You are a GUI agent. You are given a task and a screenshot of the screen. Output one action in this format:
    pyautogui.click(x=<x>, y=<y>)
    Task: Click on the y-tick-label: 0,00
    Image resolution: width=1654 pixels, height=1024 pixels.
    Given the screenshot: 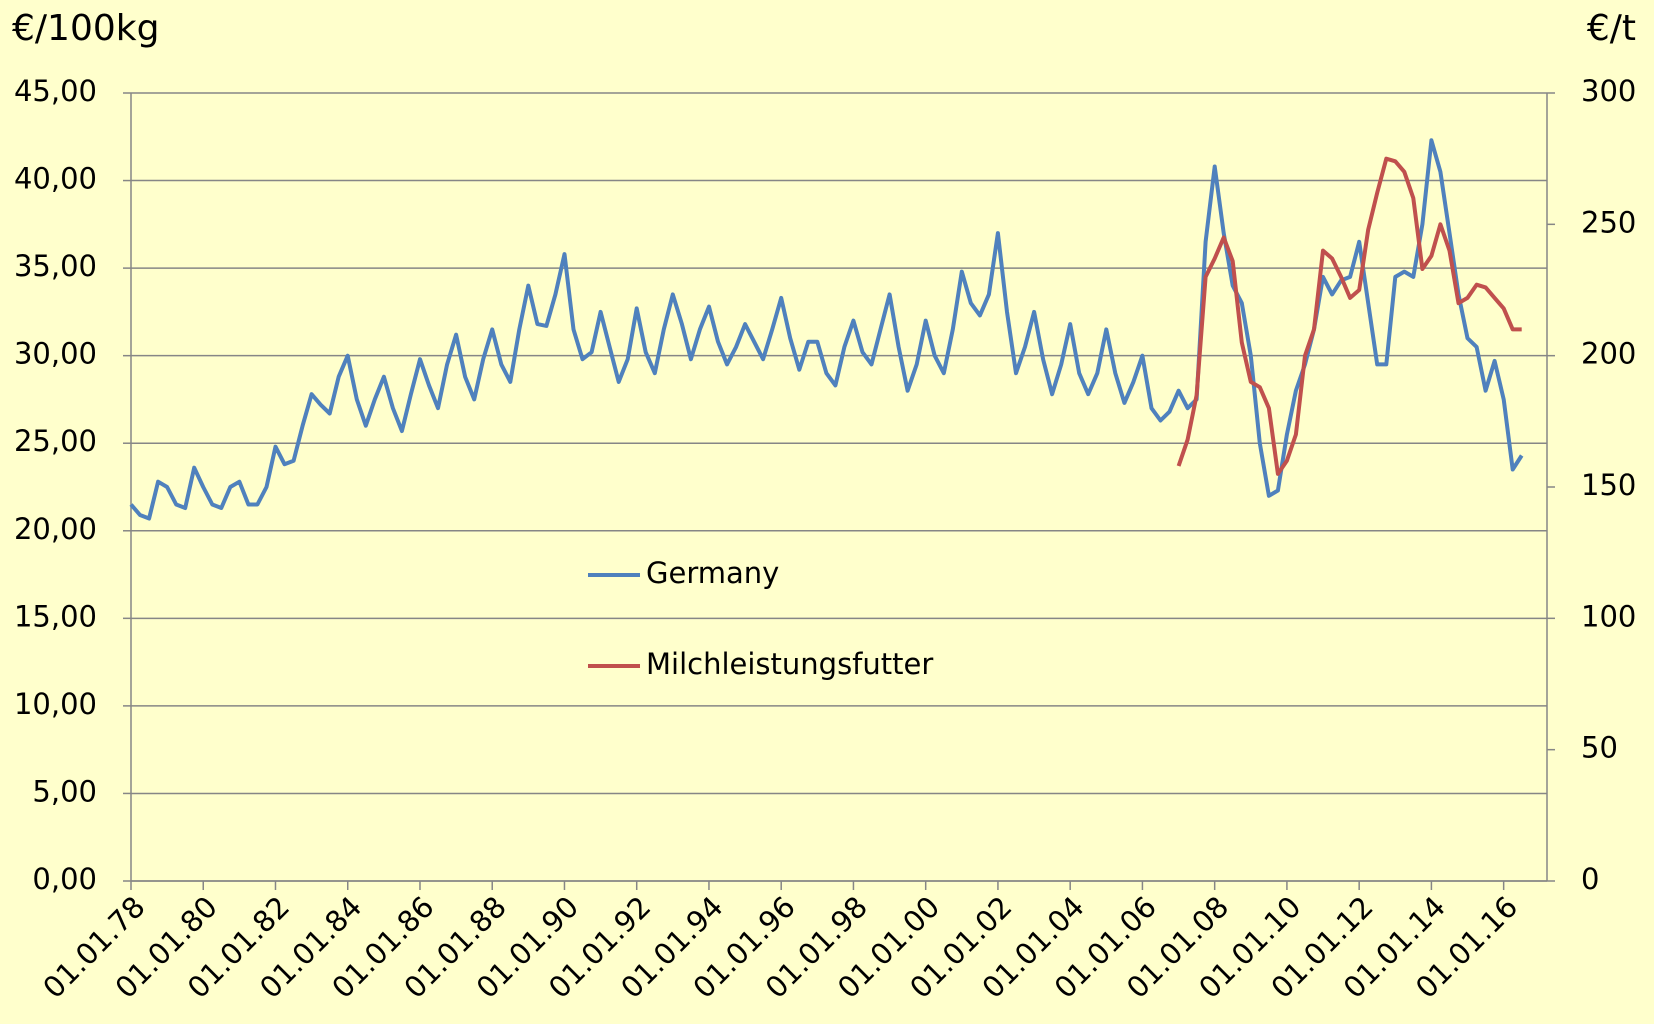 What is the action you would take?
    pyautogui.click(x=64, y=879)
    